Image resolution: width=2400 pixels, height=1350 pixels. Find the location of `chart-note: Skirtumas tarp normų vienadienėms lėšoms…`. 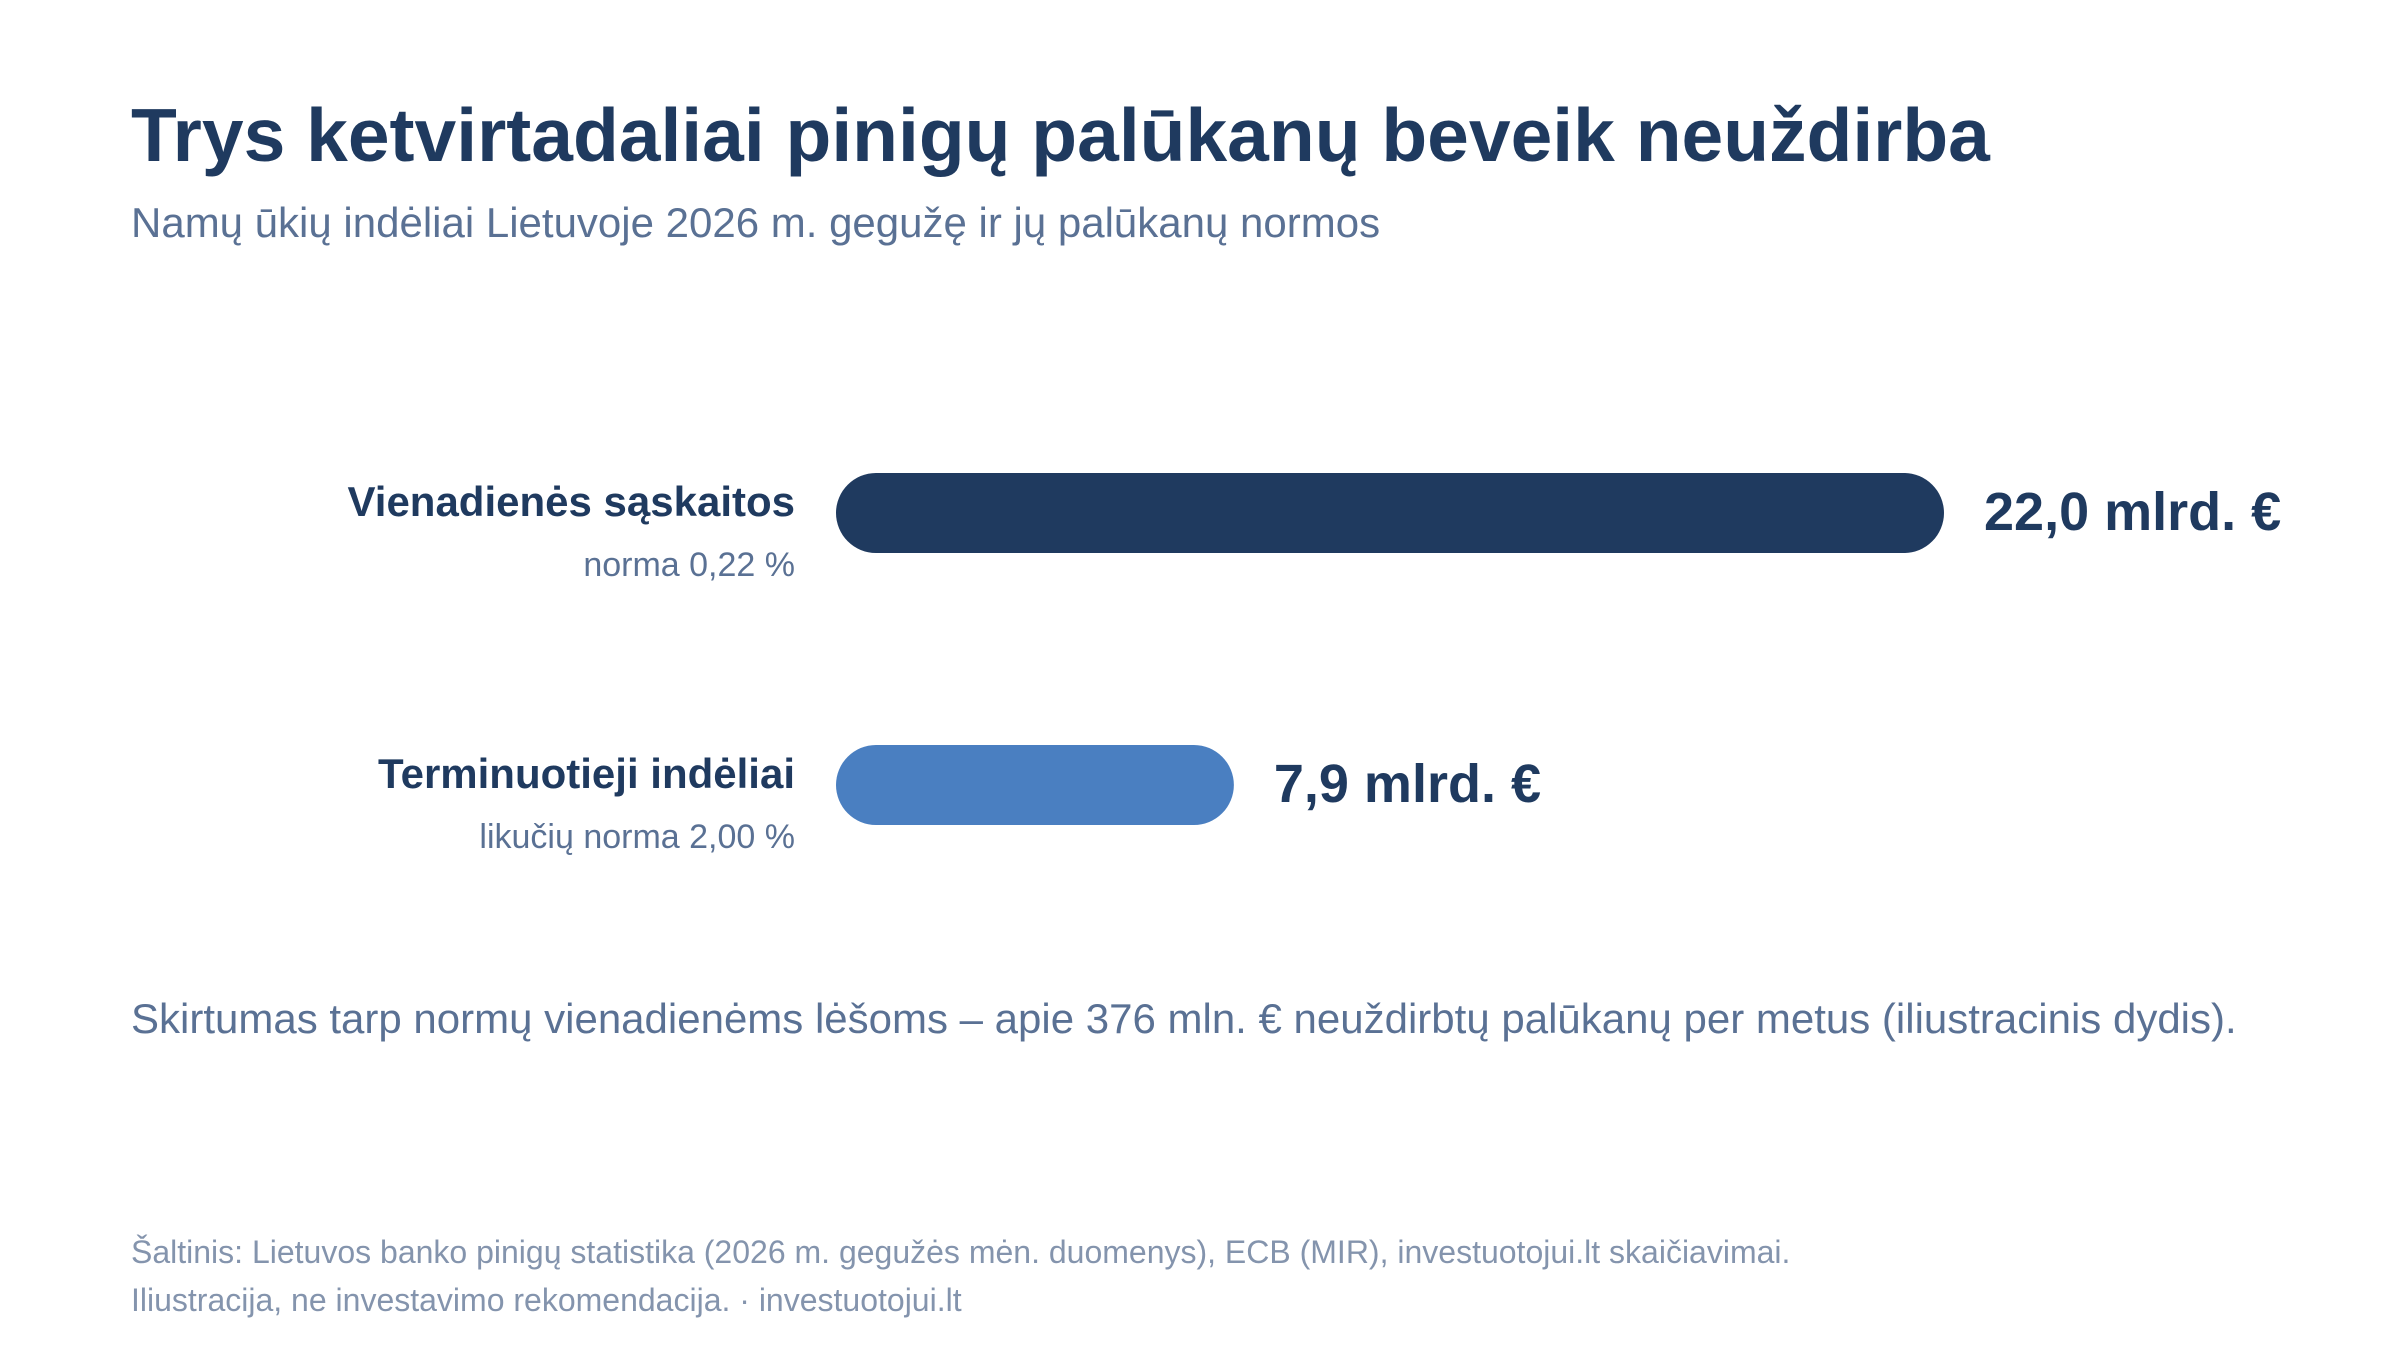

chart-note: Skirtumas tarp normų vienadienėms lėšoms… is located at coordinates (1184, 1018).